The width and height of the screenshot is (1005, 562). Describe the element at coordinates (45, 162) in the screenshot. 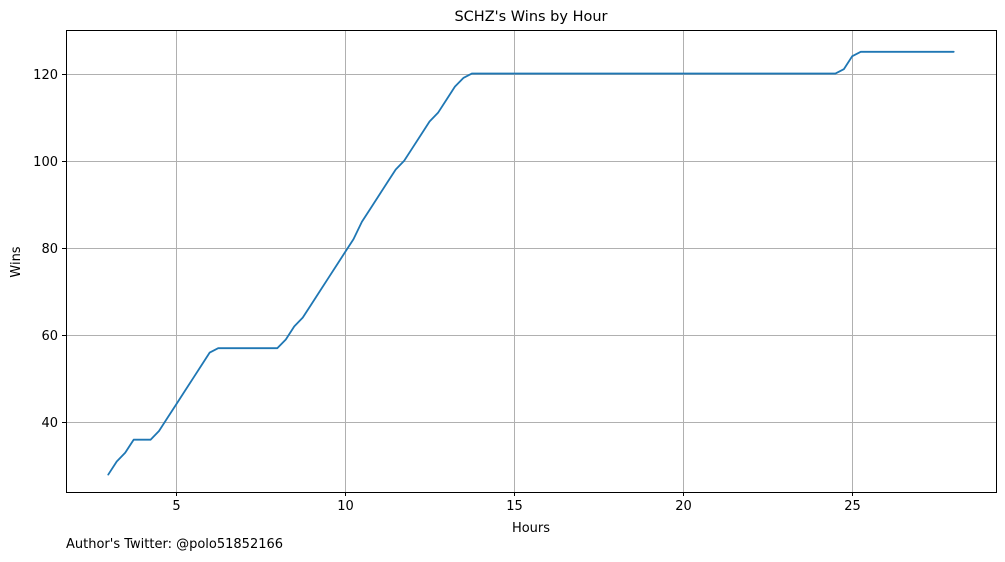

I see `y-tick-label: 100` at that location.